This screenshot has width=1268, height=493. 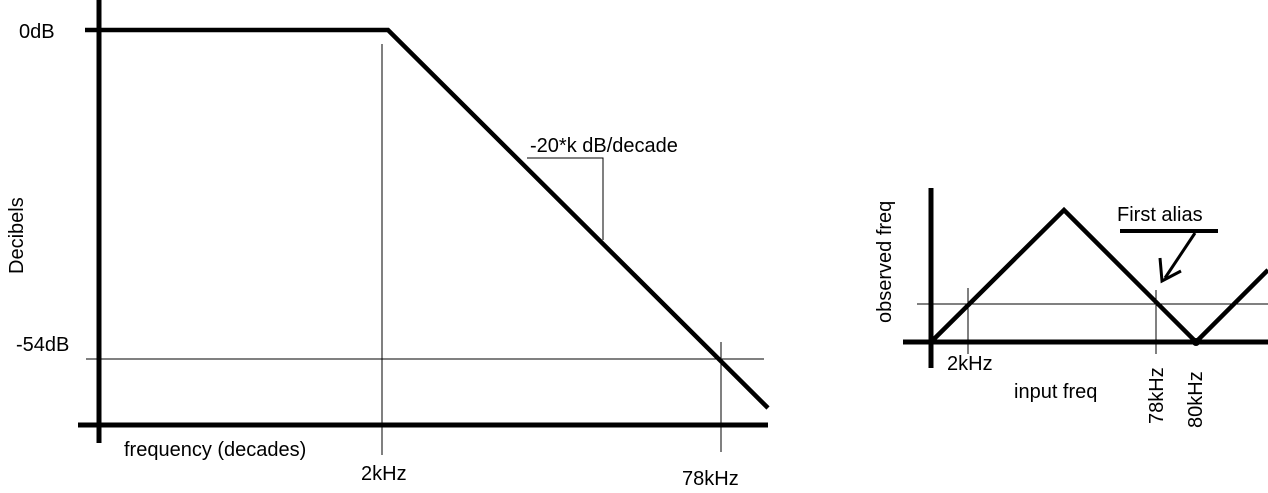 I want to click on tick-2khz: 2kHz, so click(x=970, y=364).